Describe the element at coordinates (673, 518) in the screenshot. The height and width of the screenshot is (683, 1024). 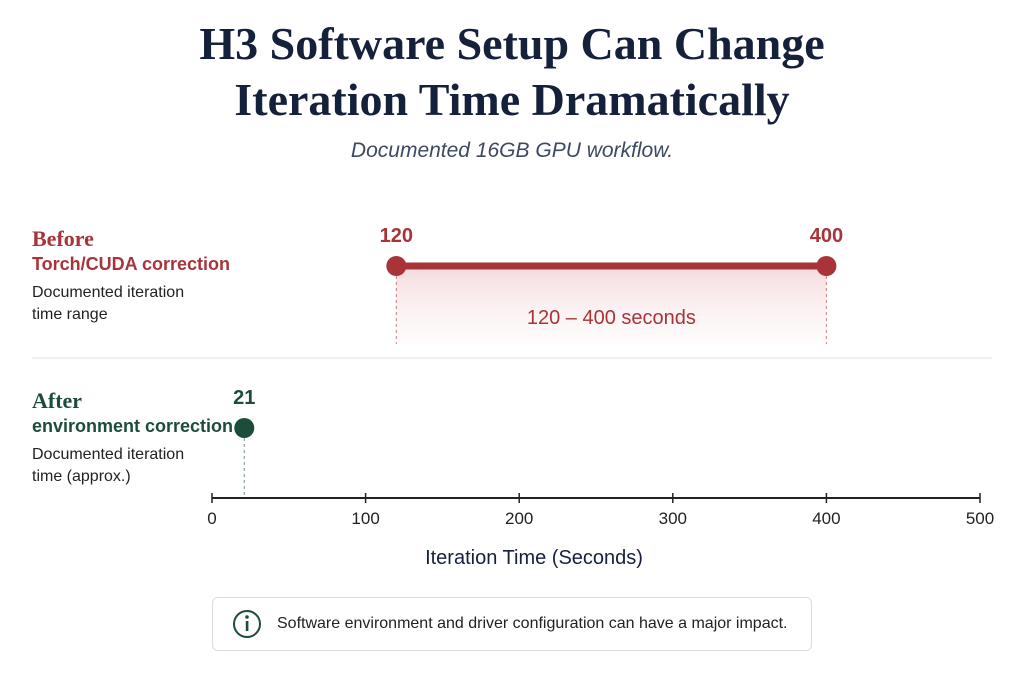
I see `x-tick-label: 300` at that location.